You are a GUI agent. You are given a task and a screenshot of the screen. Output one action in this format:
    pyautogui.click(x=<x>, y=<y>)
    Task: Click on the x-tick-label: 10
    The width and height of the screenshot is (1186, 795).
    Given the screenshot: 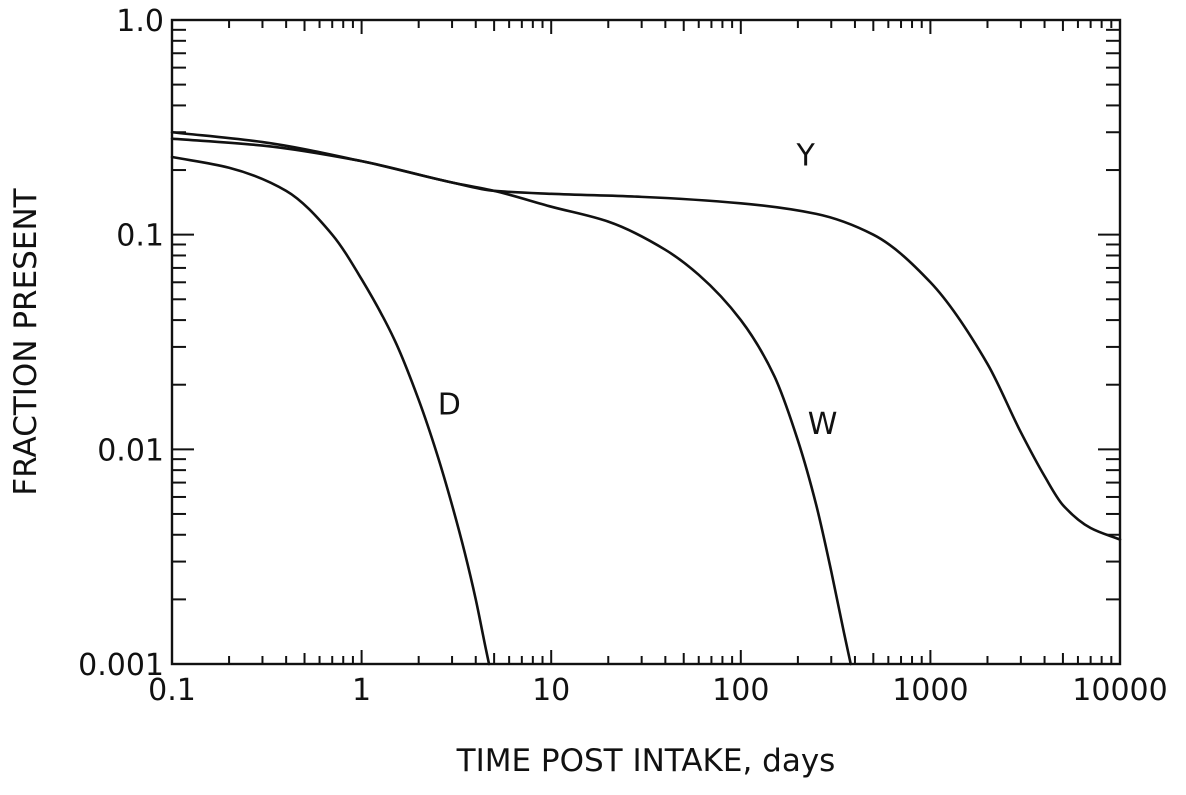 What is the action you would take?
    pyautogui.click(x=551, y=690)
    